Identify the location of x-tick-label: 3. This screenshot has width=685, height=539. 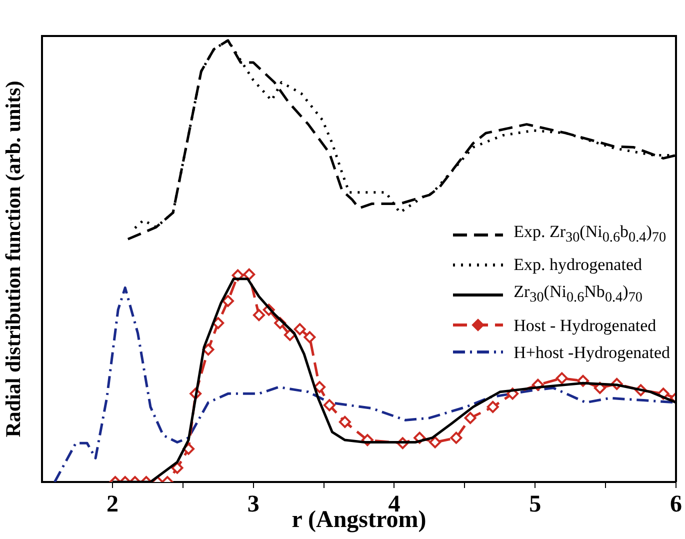
(253, 505).